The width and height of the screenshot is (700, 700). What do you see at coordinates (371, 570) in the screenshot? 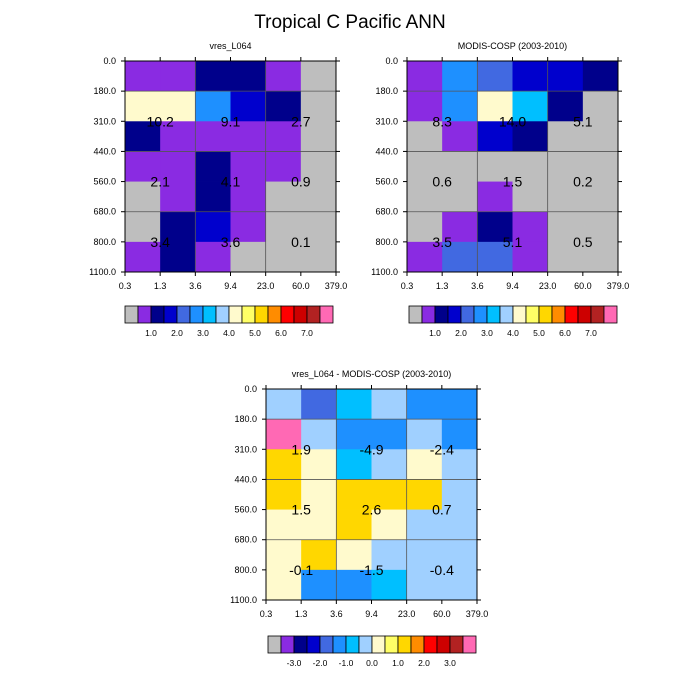
I see `cell-annotation: -1.5` at bounding box center [371, 570].